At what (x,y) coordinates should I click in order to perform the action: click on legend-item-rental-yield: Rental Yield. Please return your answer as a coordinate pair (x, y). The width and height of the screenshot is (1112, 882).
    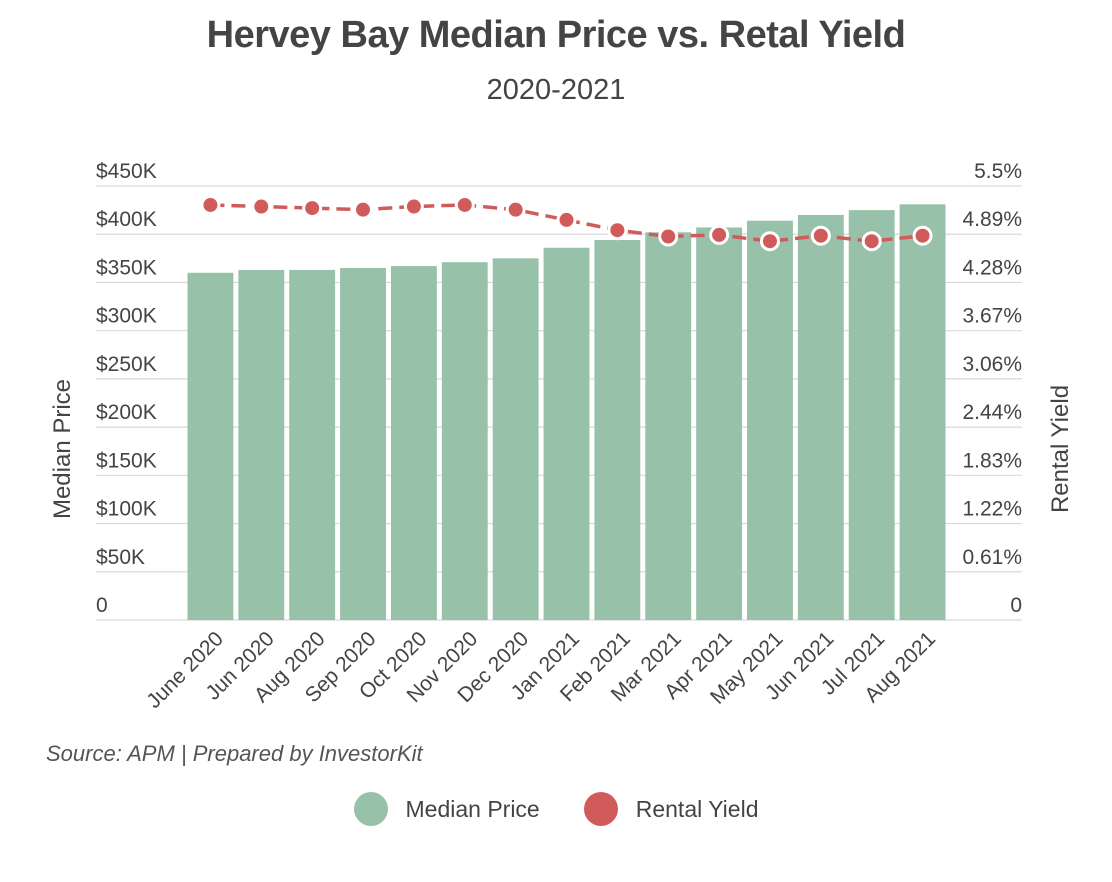
    Looking at the image, I should click on (671, 809).